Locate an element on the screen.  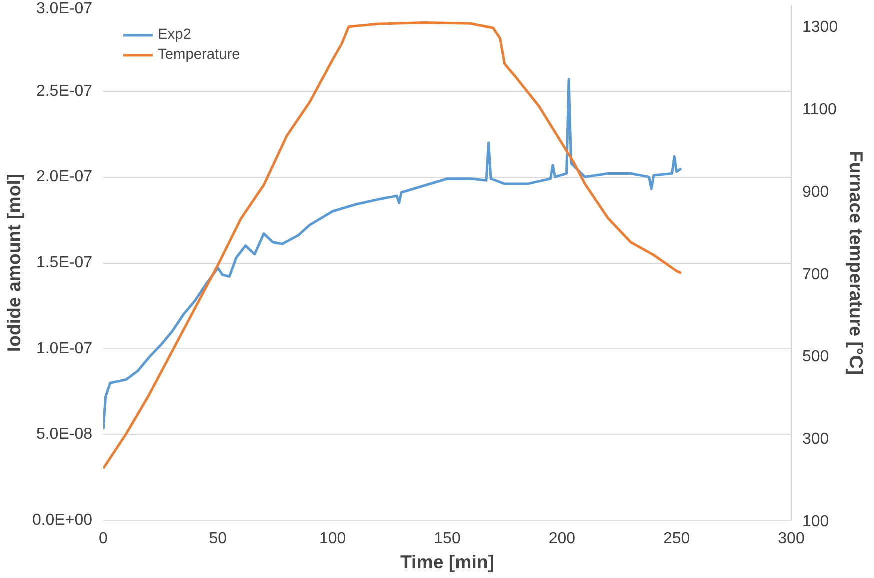
y-tick-label: 2.5E-07 is located at coordinates (64, 91).